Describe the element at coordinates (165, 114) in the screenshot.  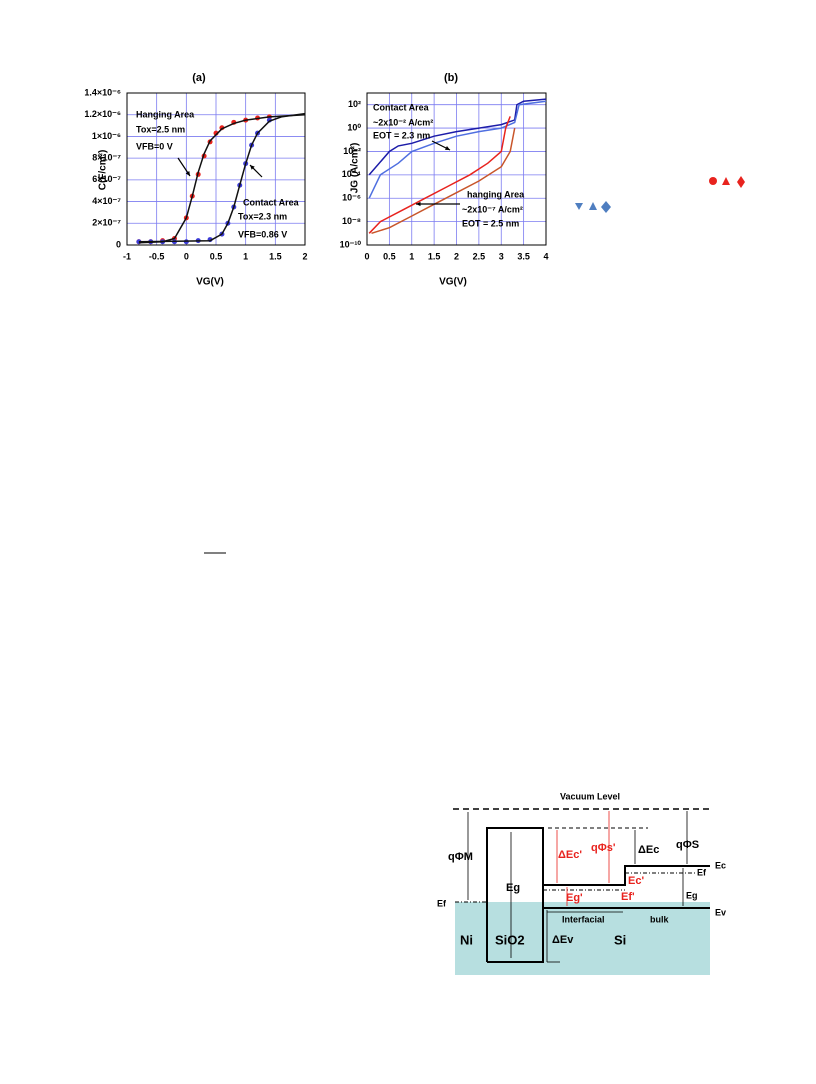
I see `annotation: Hanging Area` at that location.